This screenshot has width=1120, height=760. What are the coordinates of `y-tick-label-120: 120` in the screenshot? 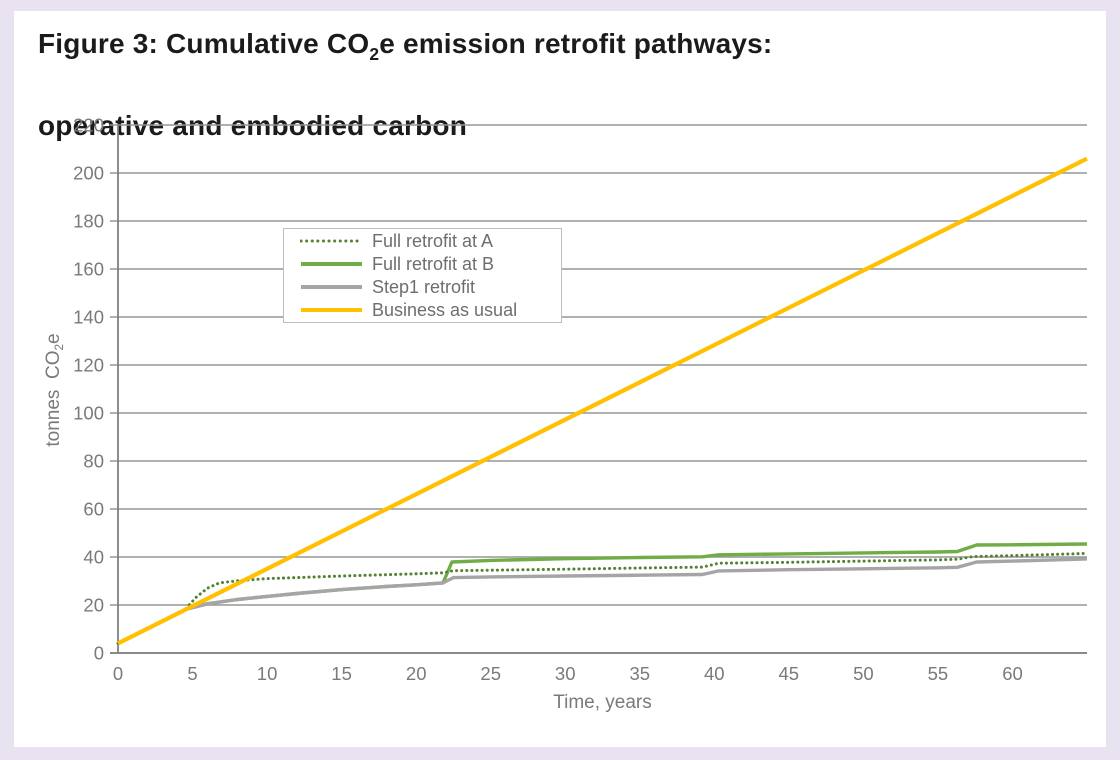 It's located at (88, 365).